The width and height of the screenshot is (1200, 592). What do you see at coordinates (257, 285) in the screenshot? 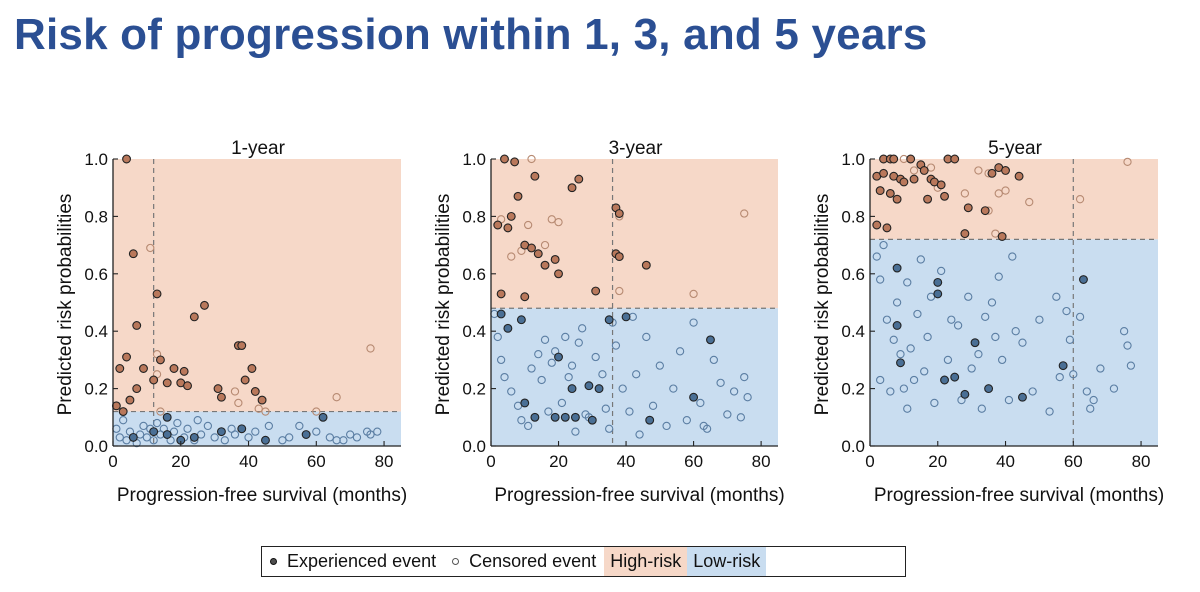
I see `high-risk-region` at bounding box center [257, 285].